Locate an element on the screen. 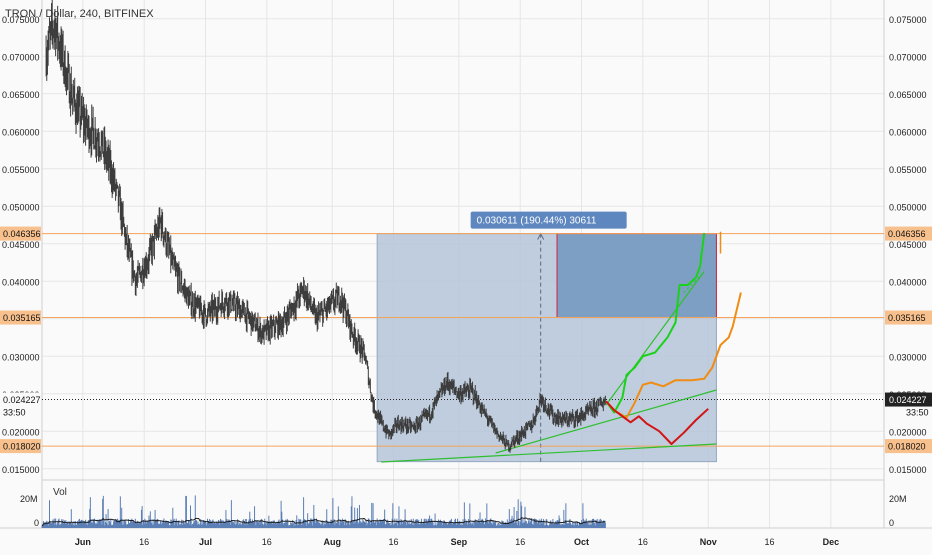 Image resolution: width=932 pixels, height=555 pixels. price-axis-label-left: 0.050000 is located at coordinates (21, 207).